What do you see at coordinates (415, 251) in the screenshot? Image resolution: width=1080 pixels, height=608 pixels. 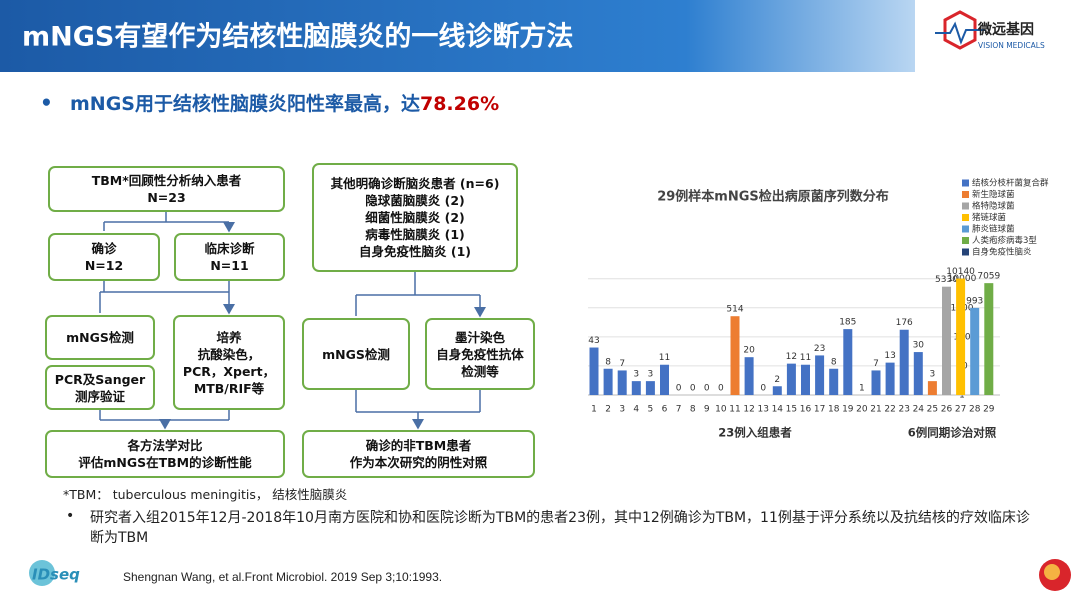 I see `flow-text: 自身免疫性脑炎 (1)` at bounding box center [415, 251].